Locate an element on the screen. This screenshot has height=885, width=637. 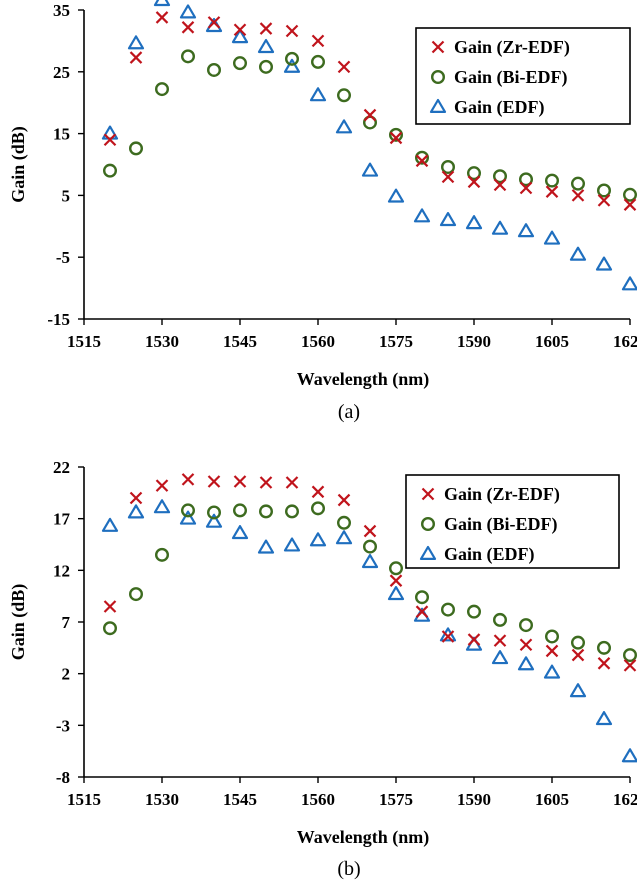
y-tick-label: 2 is located at coordinates (66, 674).